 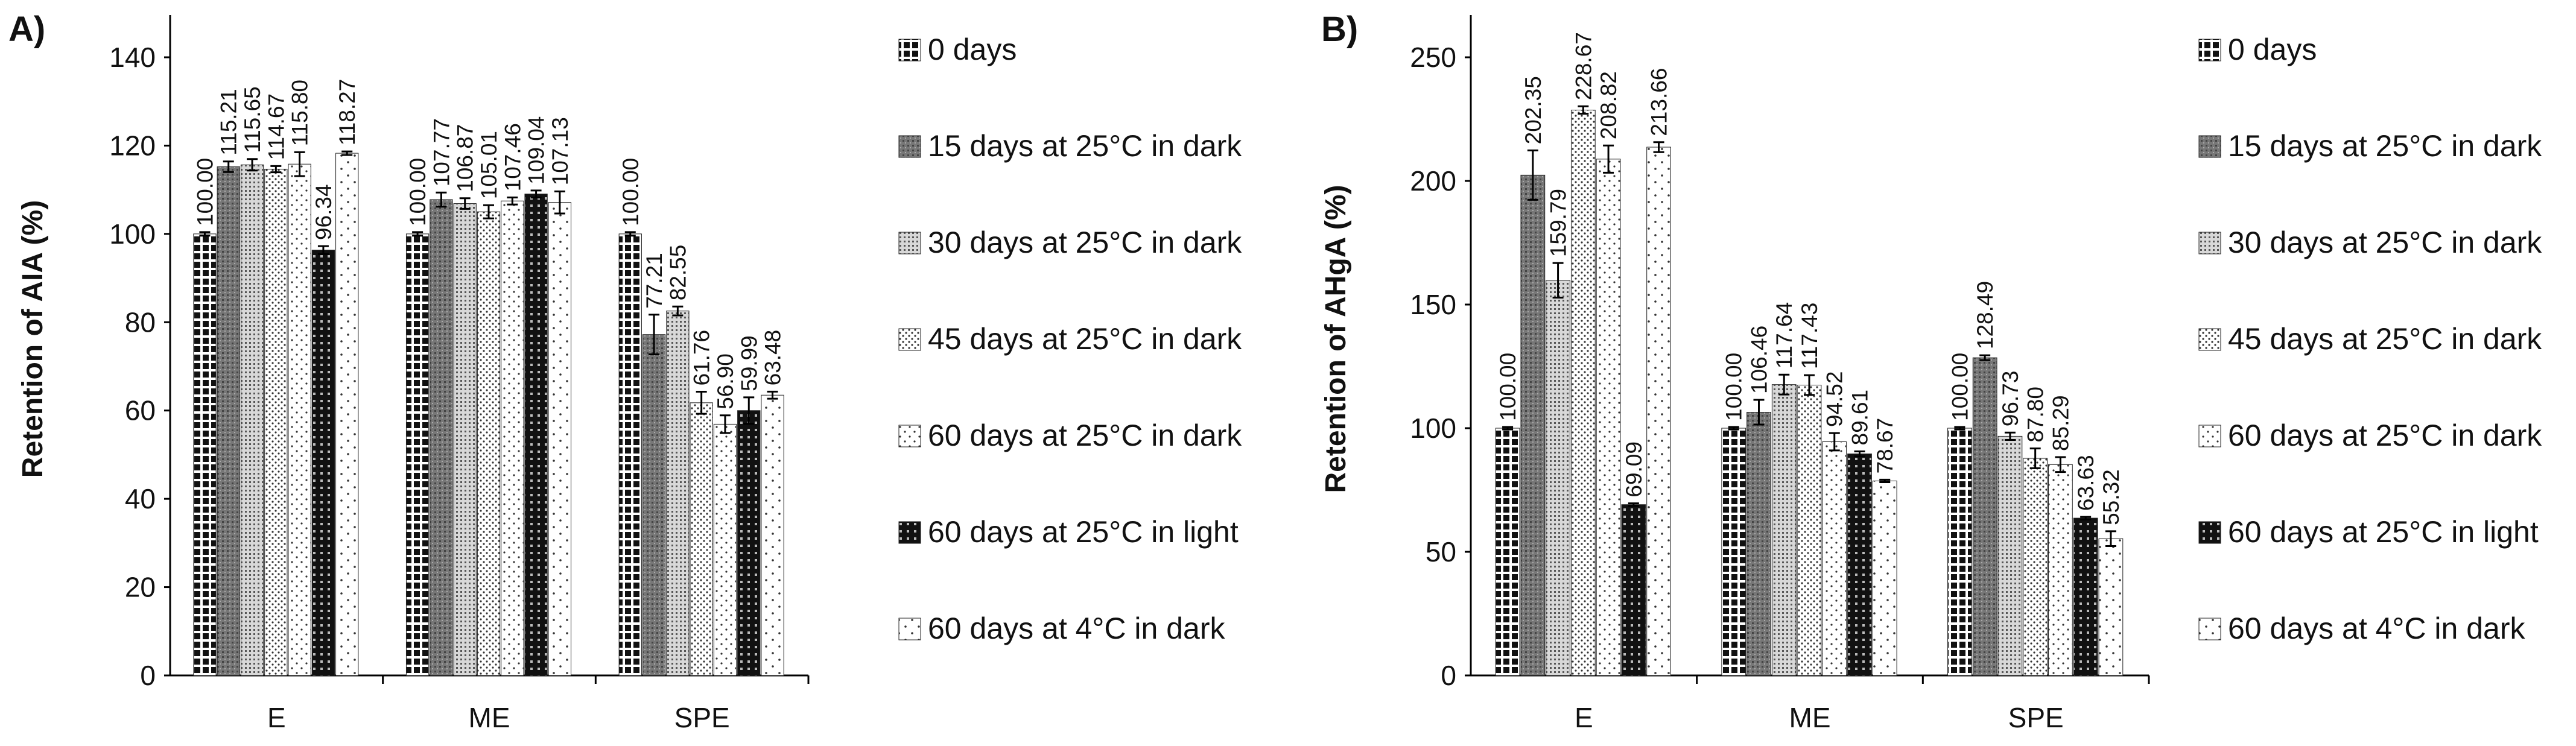 I want to click on data-label: 82.55, so click(x=677, y=273).